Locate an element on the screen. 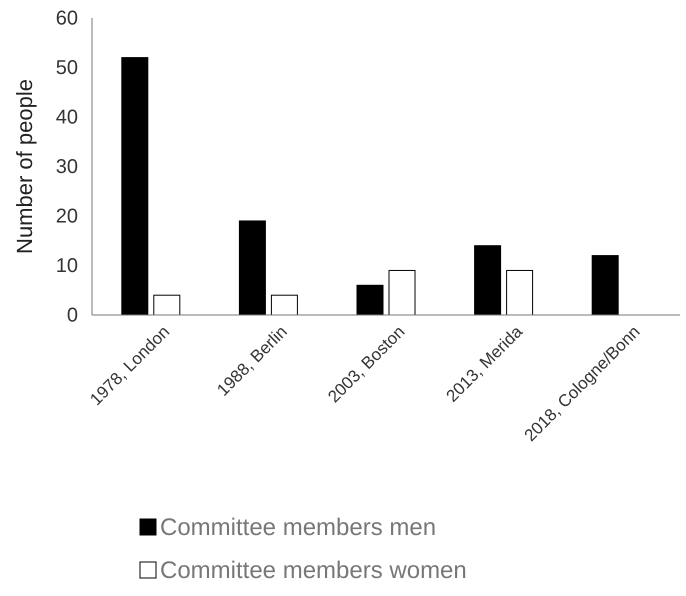 Image resolution: width=686 pixels, height=596 pixels. y-tick-label: 60 is located at coordinates (67, 18).